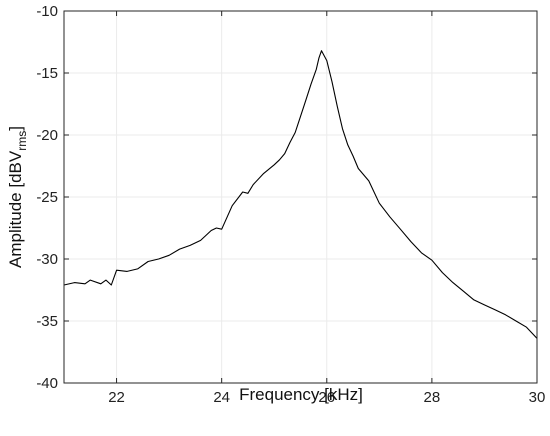  I want to click on x-tick-labels: 22 24 26 28 30, so click(326, 397).